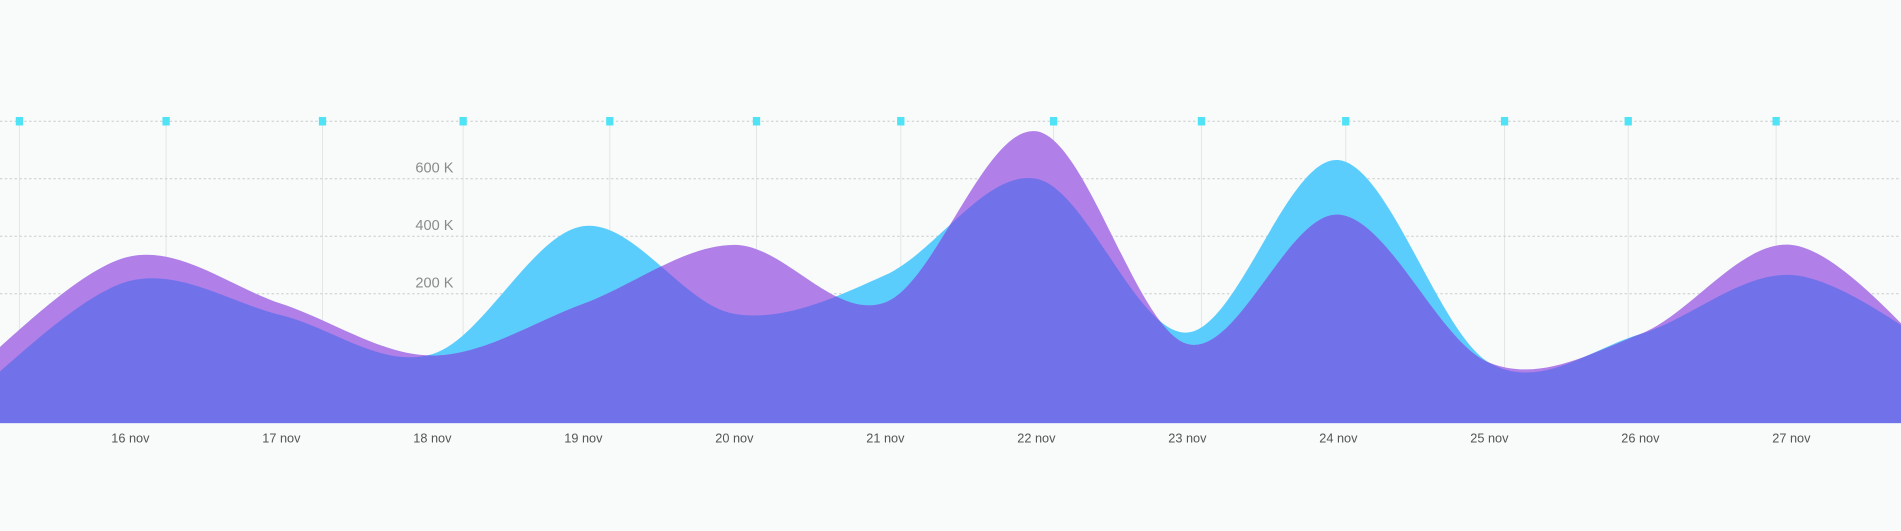 This screenshot has height=531, width=1901. Describe the element at coordinates (1036, 438) in the screenshot. I see `x-tick-label: 22 nov` at that location.